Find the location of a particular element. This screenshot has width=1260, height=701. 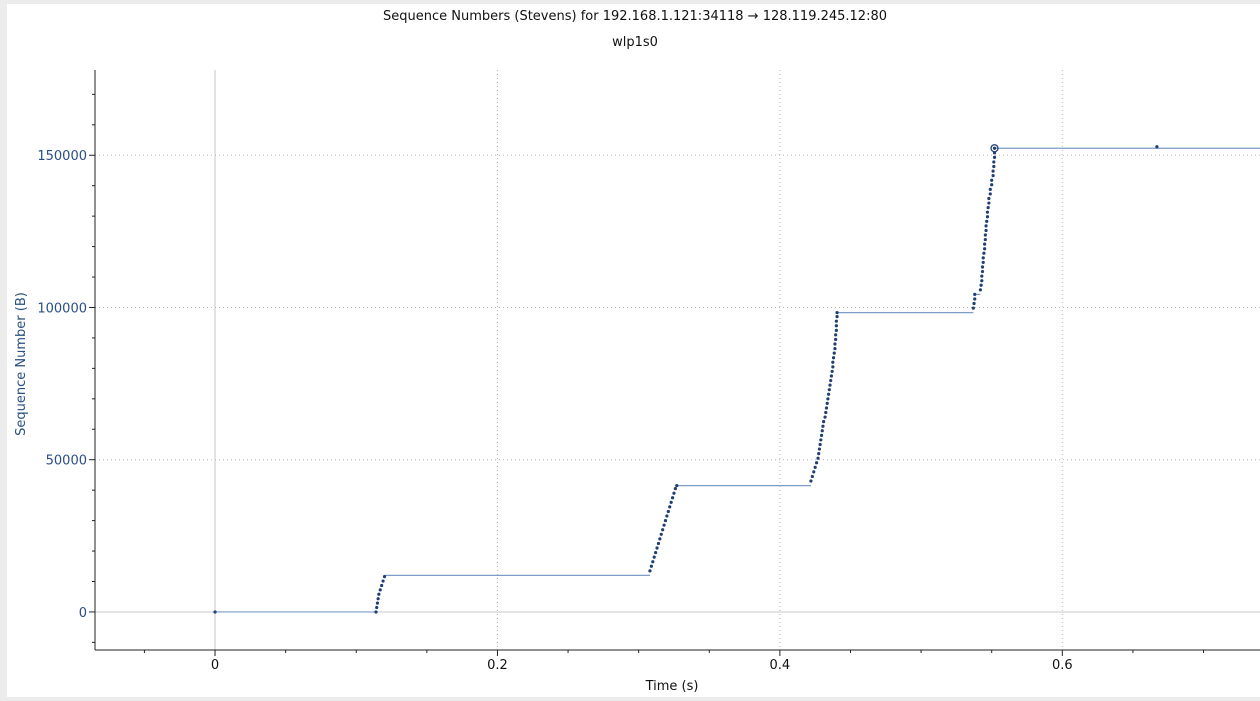

graph-subtitle: wlp1s0 is located at coordinates (635, 42).